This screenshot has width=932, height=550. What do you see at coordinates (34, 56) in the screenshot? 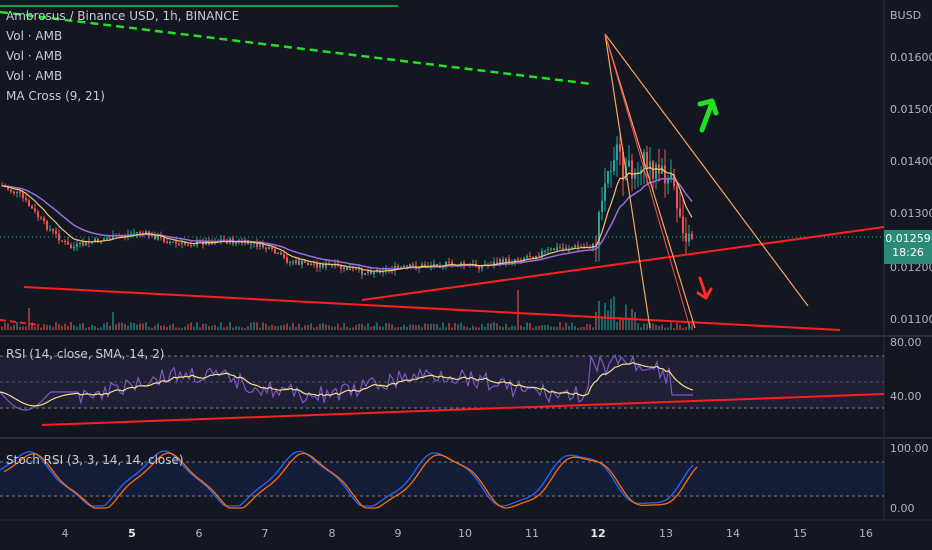
I see `study-volume-2: Vol · AMB` at bounding box center [34, 56].